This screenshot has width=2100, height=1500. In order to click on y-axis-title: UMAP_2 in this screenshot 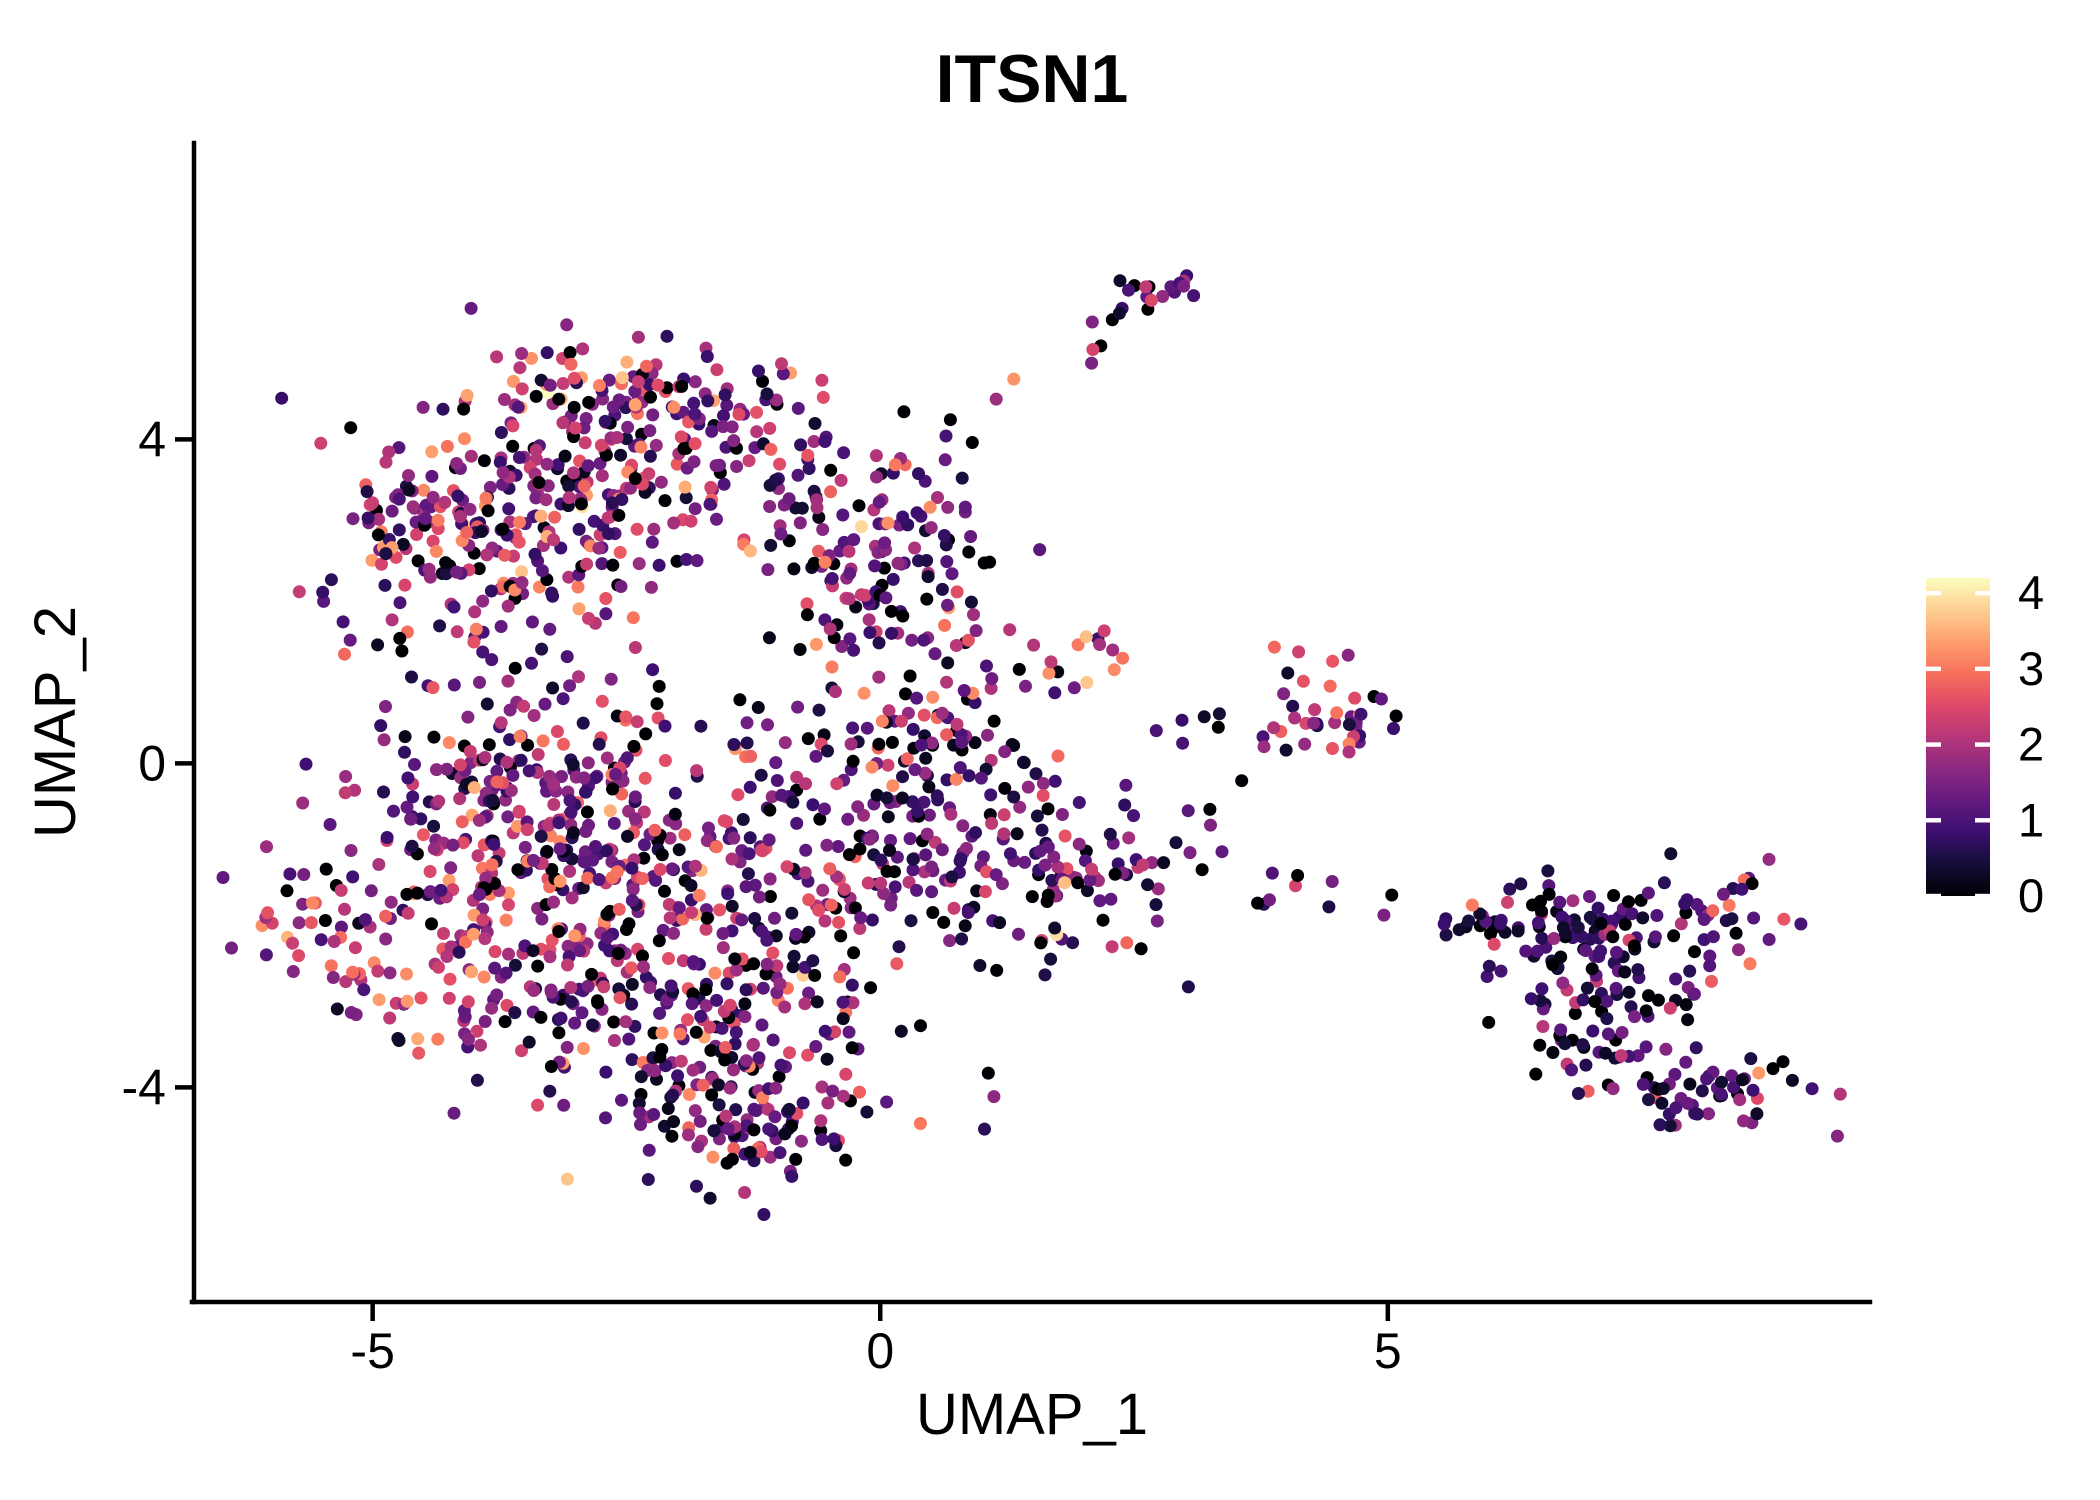, I will do `click(55, 722)`.